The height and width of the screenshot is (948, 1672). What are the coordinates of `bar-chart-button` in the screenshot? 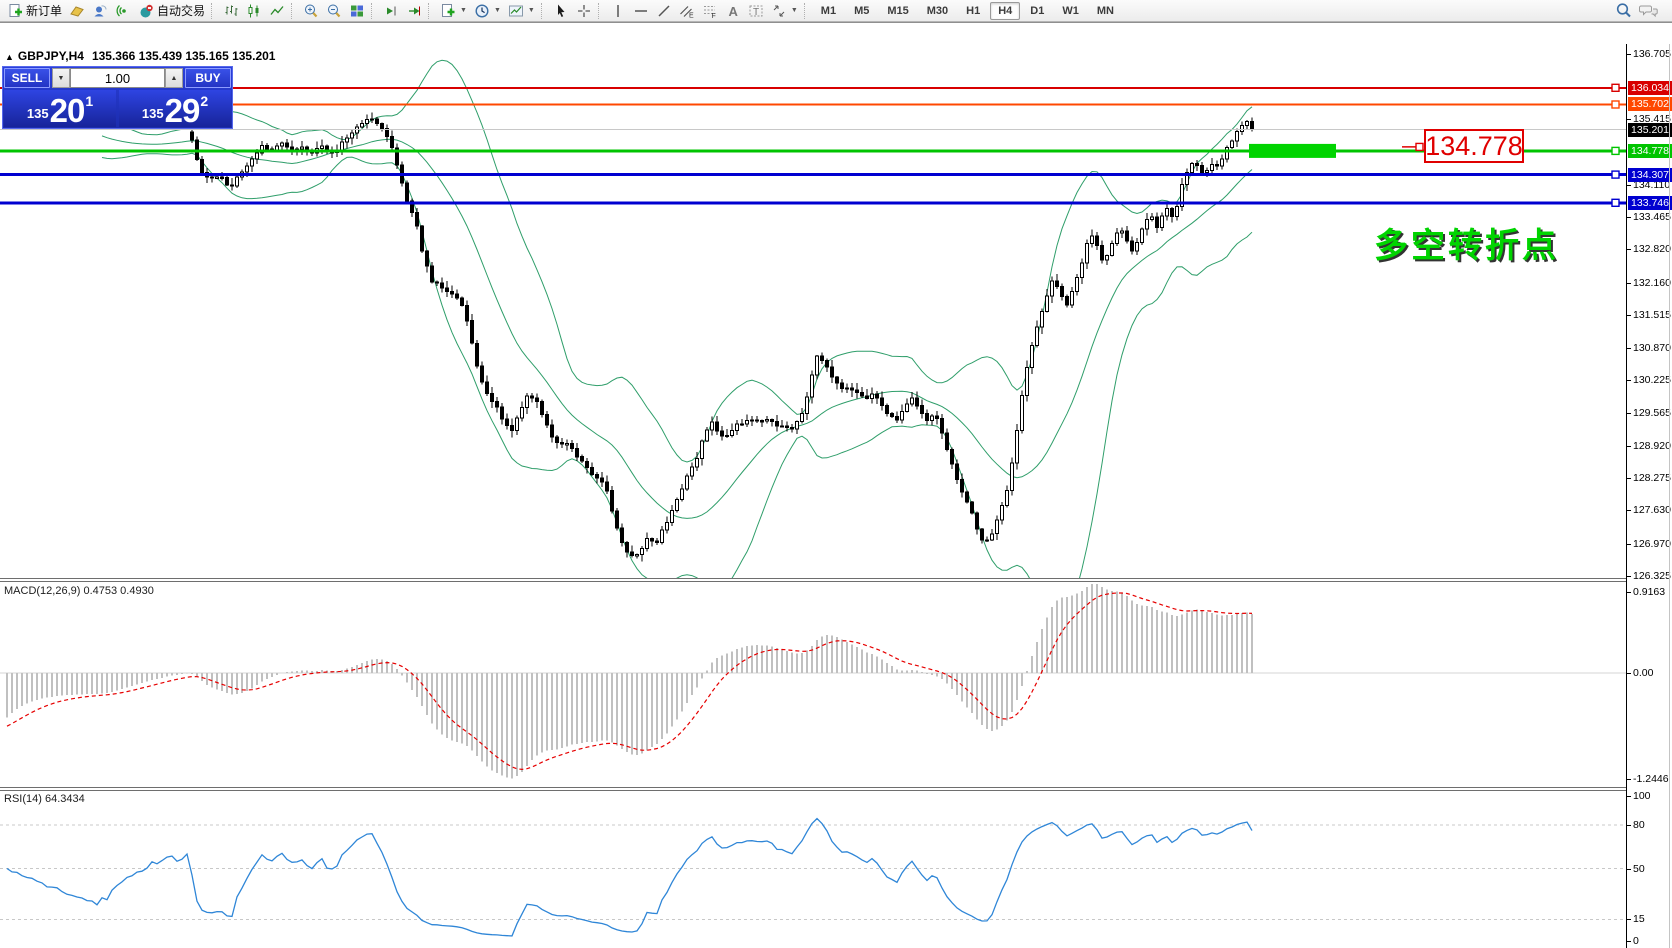 It's located at (231, 11).